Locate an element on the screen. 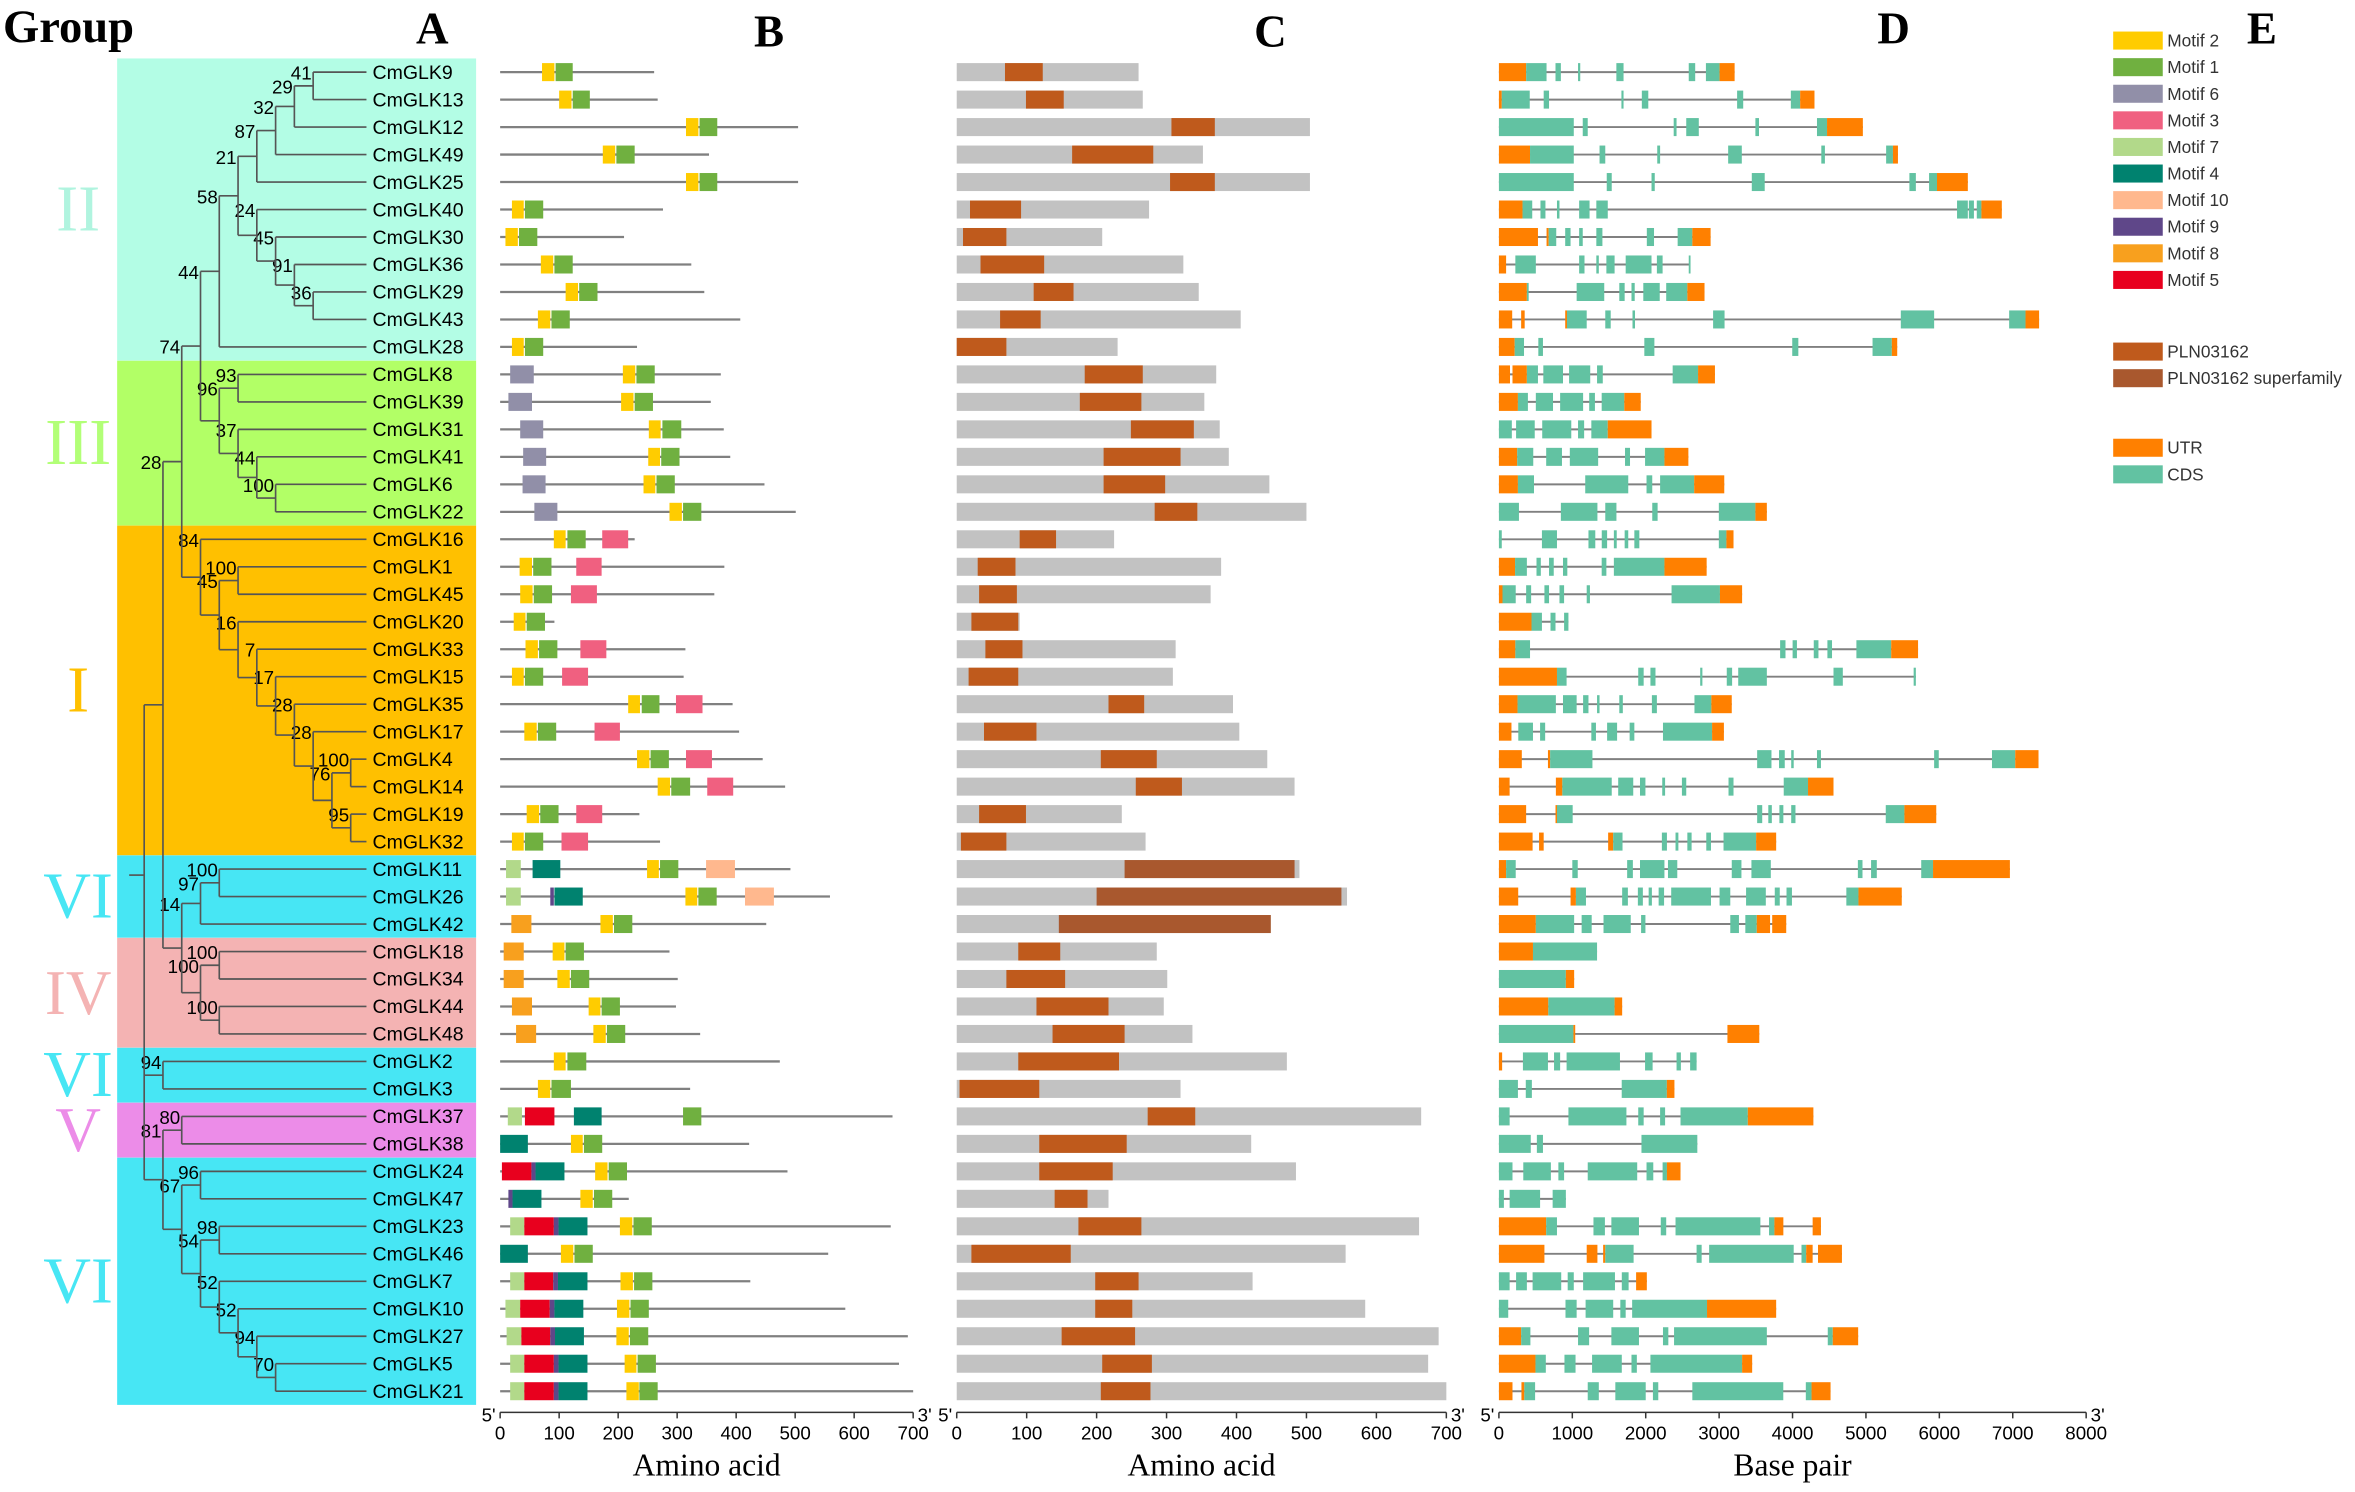 This screenshot has height=1492, width=2355. motif-5-box is located at coordinates (539, 1391).